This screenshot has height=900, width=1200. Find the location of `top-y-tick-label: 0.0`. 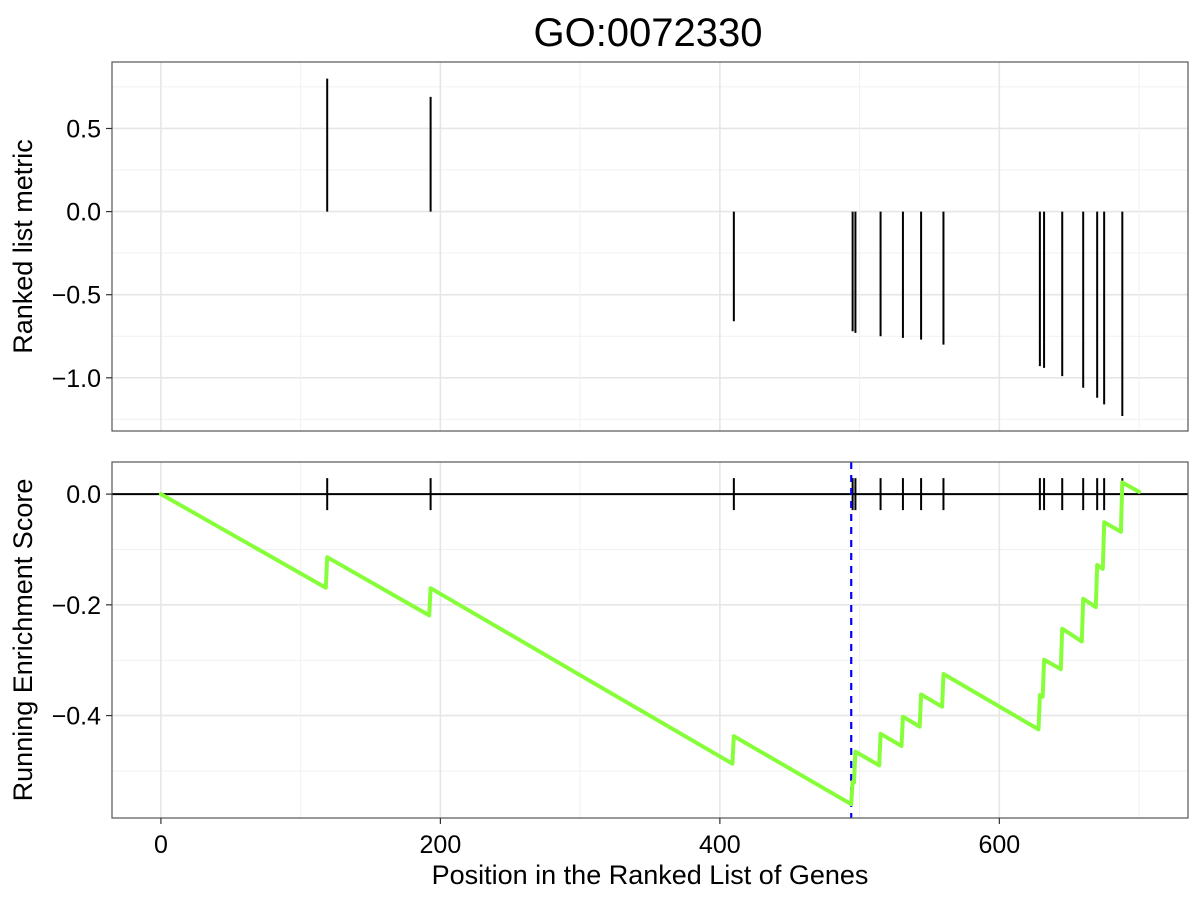

top-y-tick-label: 0.0 is located at coordinates (83, 213).